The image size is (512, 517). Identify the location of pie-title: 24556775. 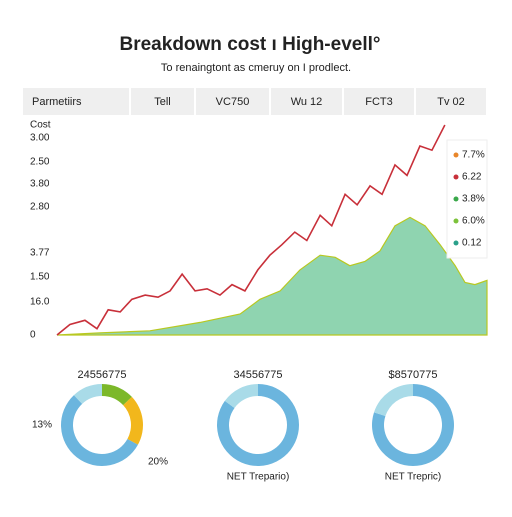
(102, 375).